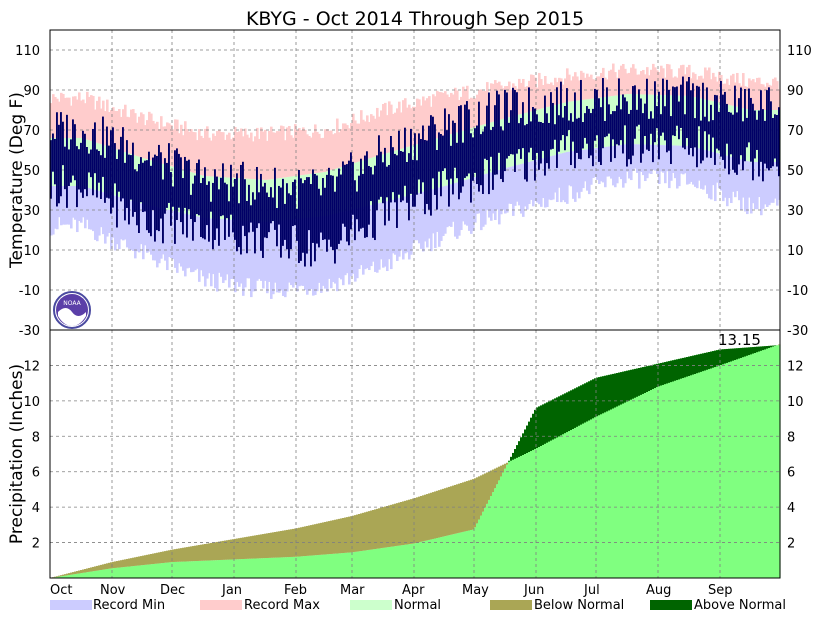 The image size is (830, 620). What do you see at coordinates (391, 590) in the screenshot?
I see `month-tick-labels: Oct Nov Dec Jan Feb Mar Apr May Jun Jul Aug Sep` at bounding box center [391, 590].